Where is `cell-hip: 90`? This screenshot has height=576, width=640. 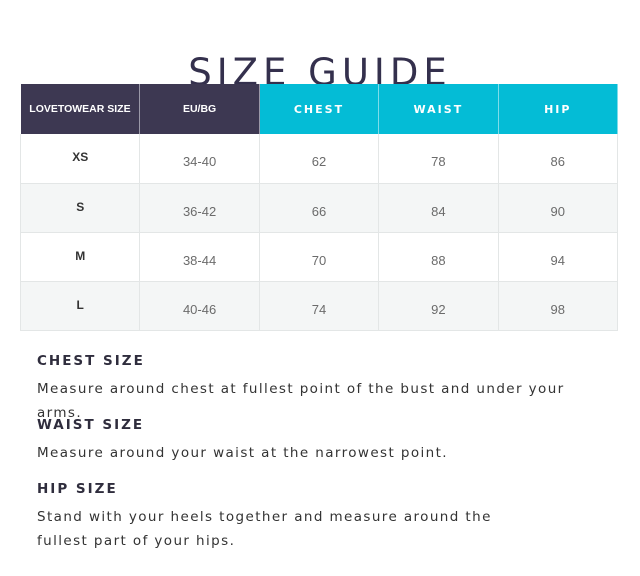
cell-hip: 90 is located at coordinates (558, 208).